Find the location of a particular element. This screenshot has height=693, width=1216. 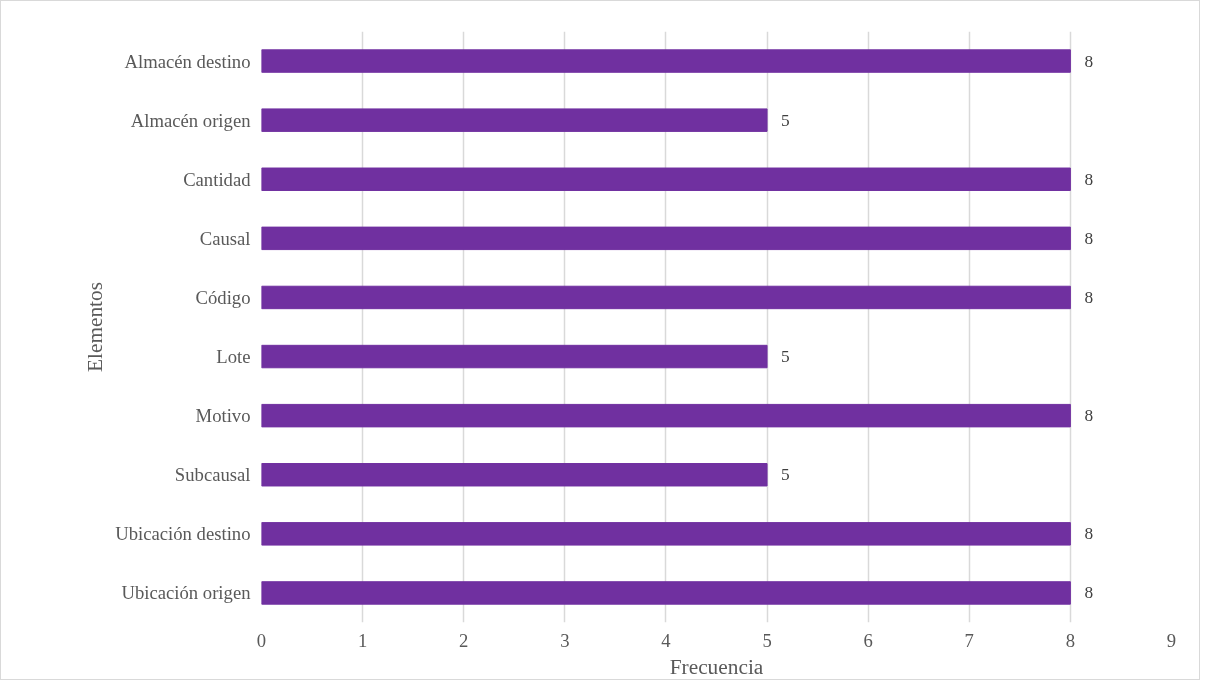

x-tick-label: 2 is located at coordinates (464, 640).